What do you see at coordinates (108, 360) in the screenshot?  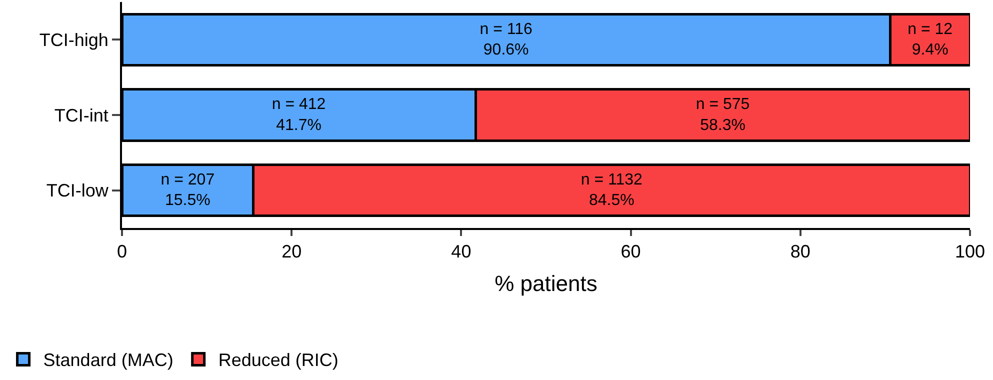 I see `legend-label: Standard (MAC)` at bounding box center [108, 360].